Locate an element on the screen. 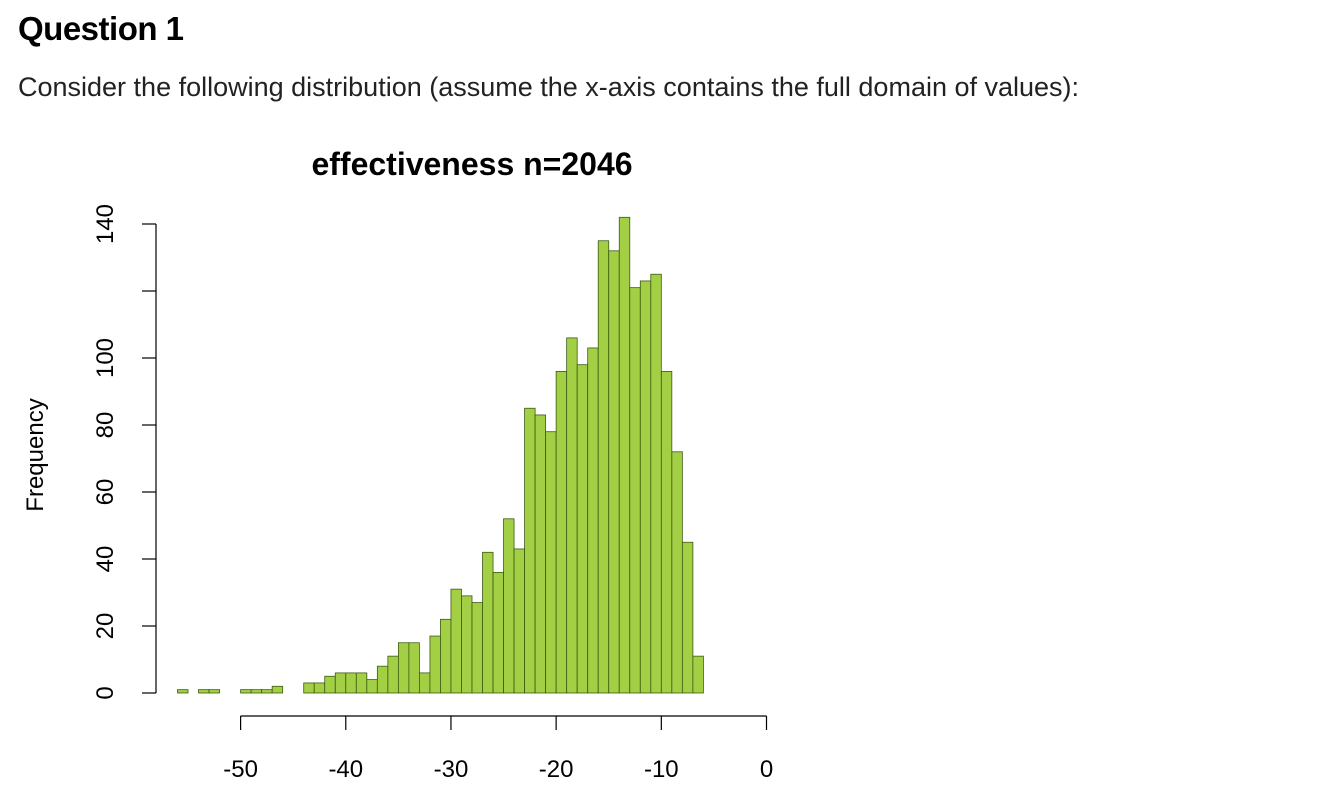 This screenshot has width=1334, height=810. y-tick-label: 20 is located at coordinates (105, 626).